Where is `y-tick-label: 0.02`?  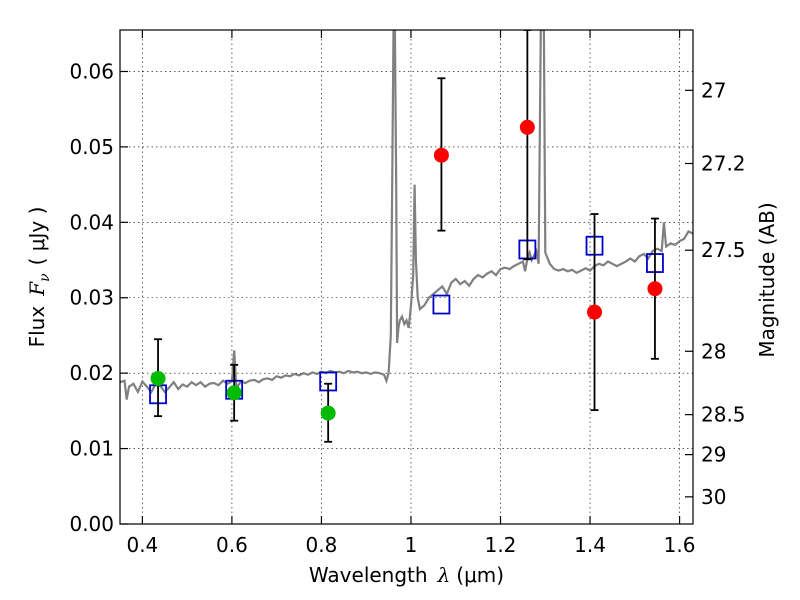
y-tick-label: 0.02 is located at coordinates (91, 373).